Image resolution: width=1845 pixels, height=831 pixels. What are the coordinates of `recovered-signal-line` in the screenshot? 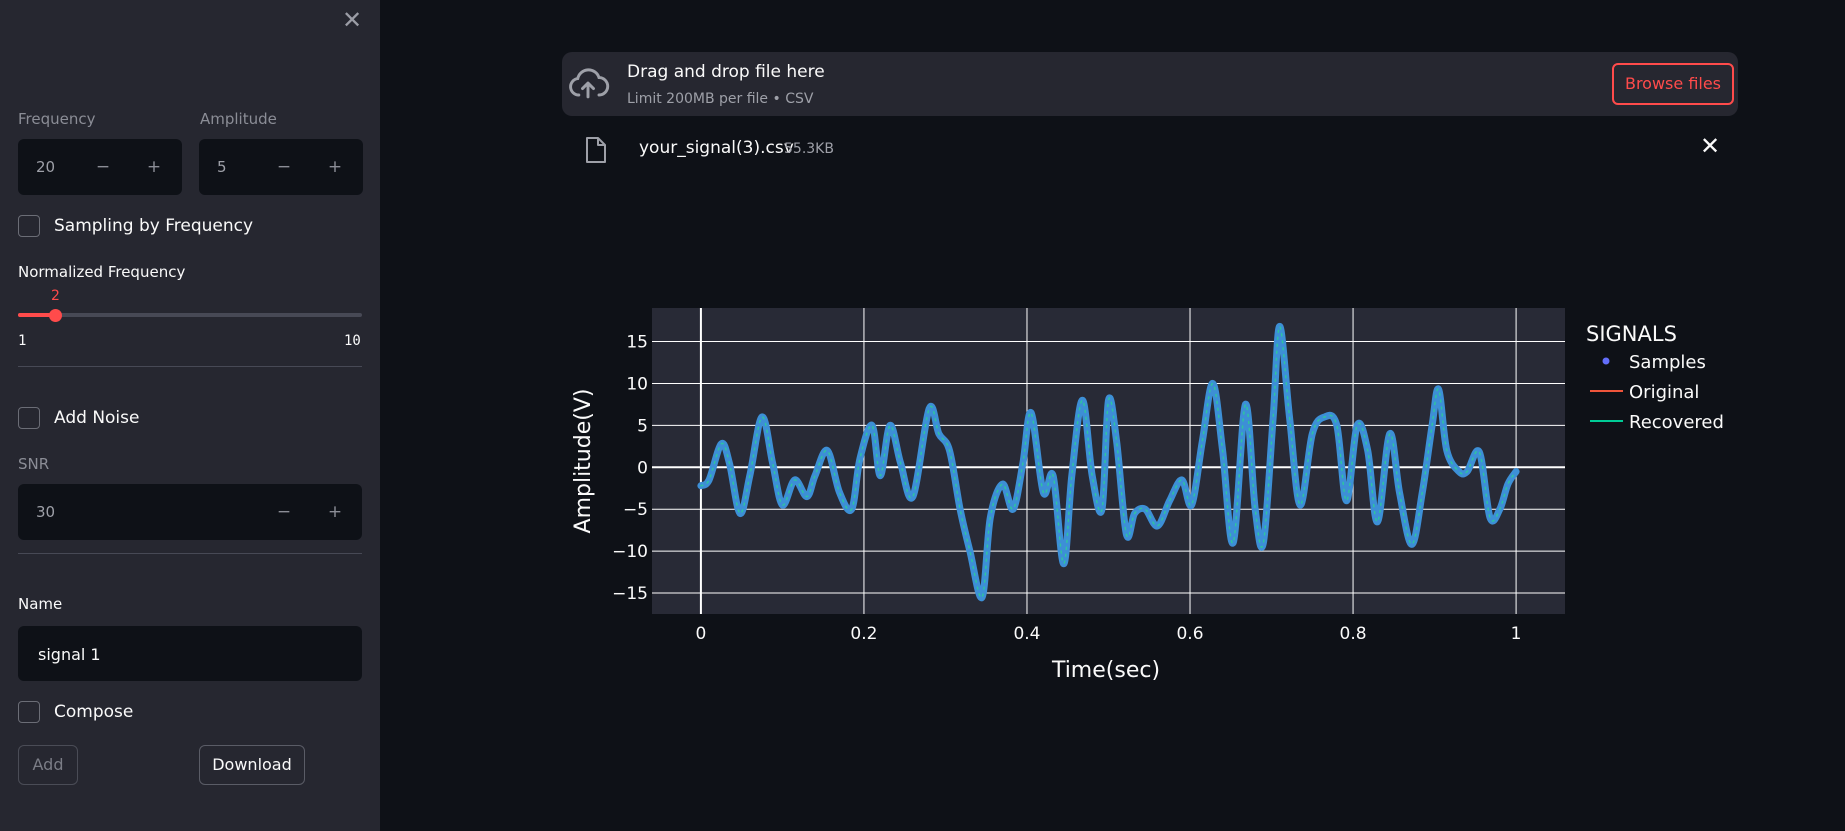 It's located at (1108, 462).